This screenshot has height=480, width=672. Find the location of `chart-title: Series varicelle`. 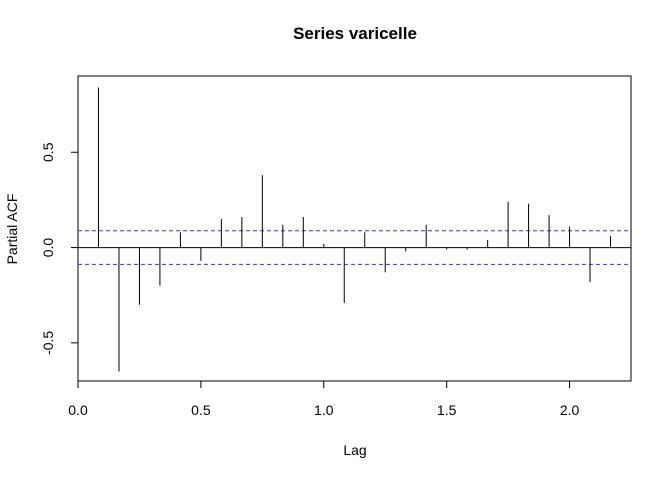

chart-title: Series varicelle is located at coordinates (355, 33).